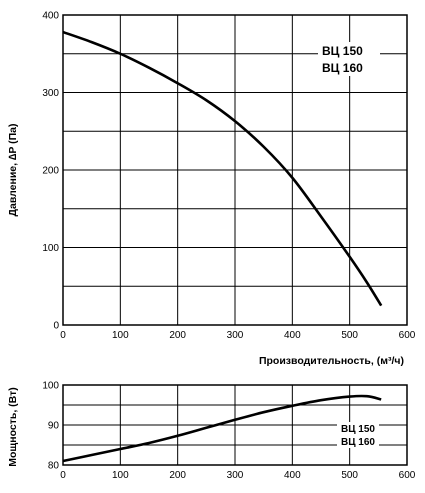  I want to click on y-tick-label: 300, so click(50, 93).